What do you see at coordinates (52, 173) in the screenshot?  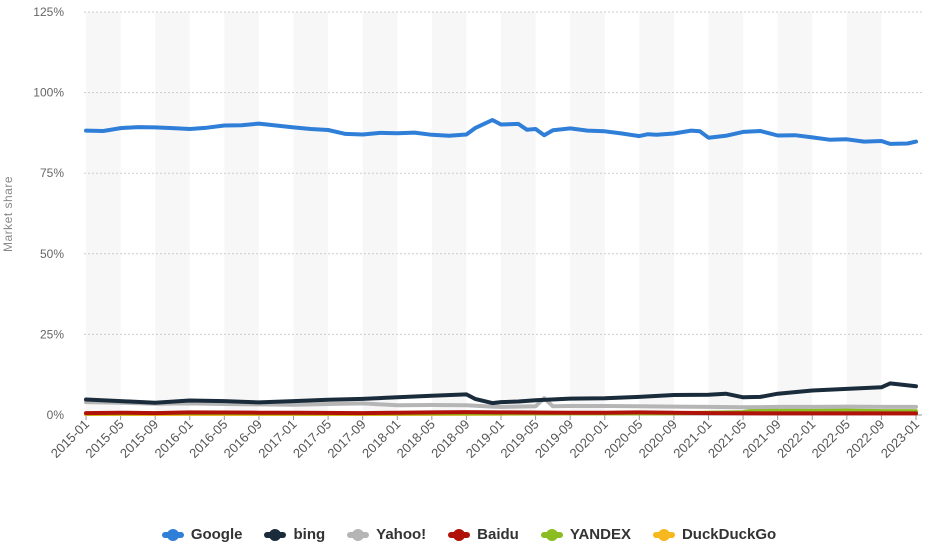 I see `y-tick-label: 75%` at bounding box center [52, 173].